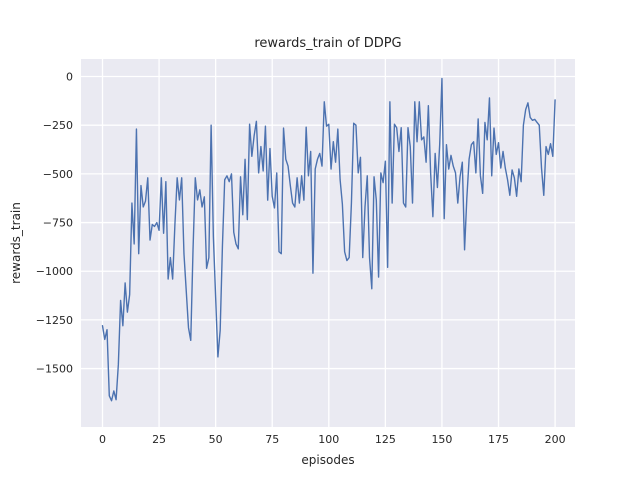 Image resolution: width=640 pixels, height=480 pixels. What do you see at coordinates (58, 174) in the screenshot?
I see `y-tick-label: −500` at bounding box center [58, 174].